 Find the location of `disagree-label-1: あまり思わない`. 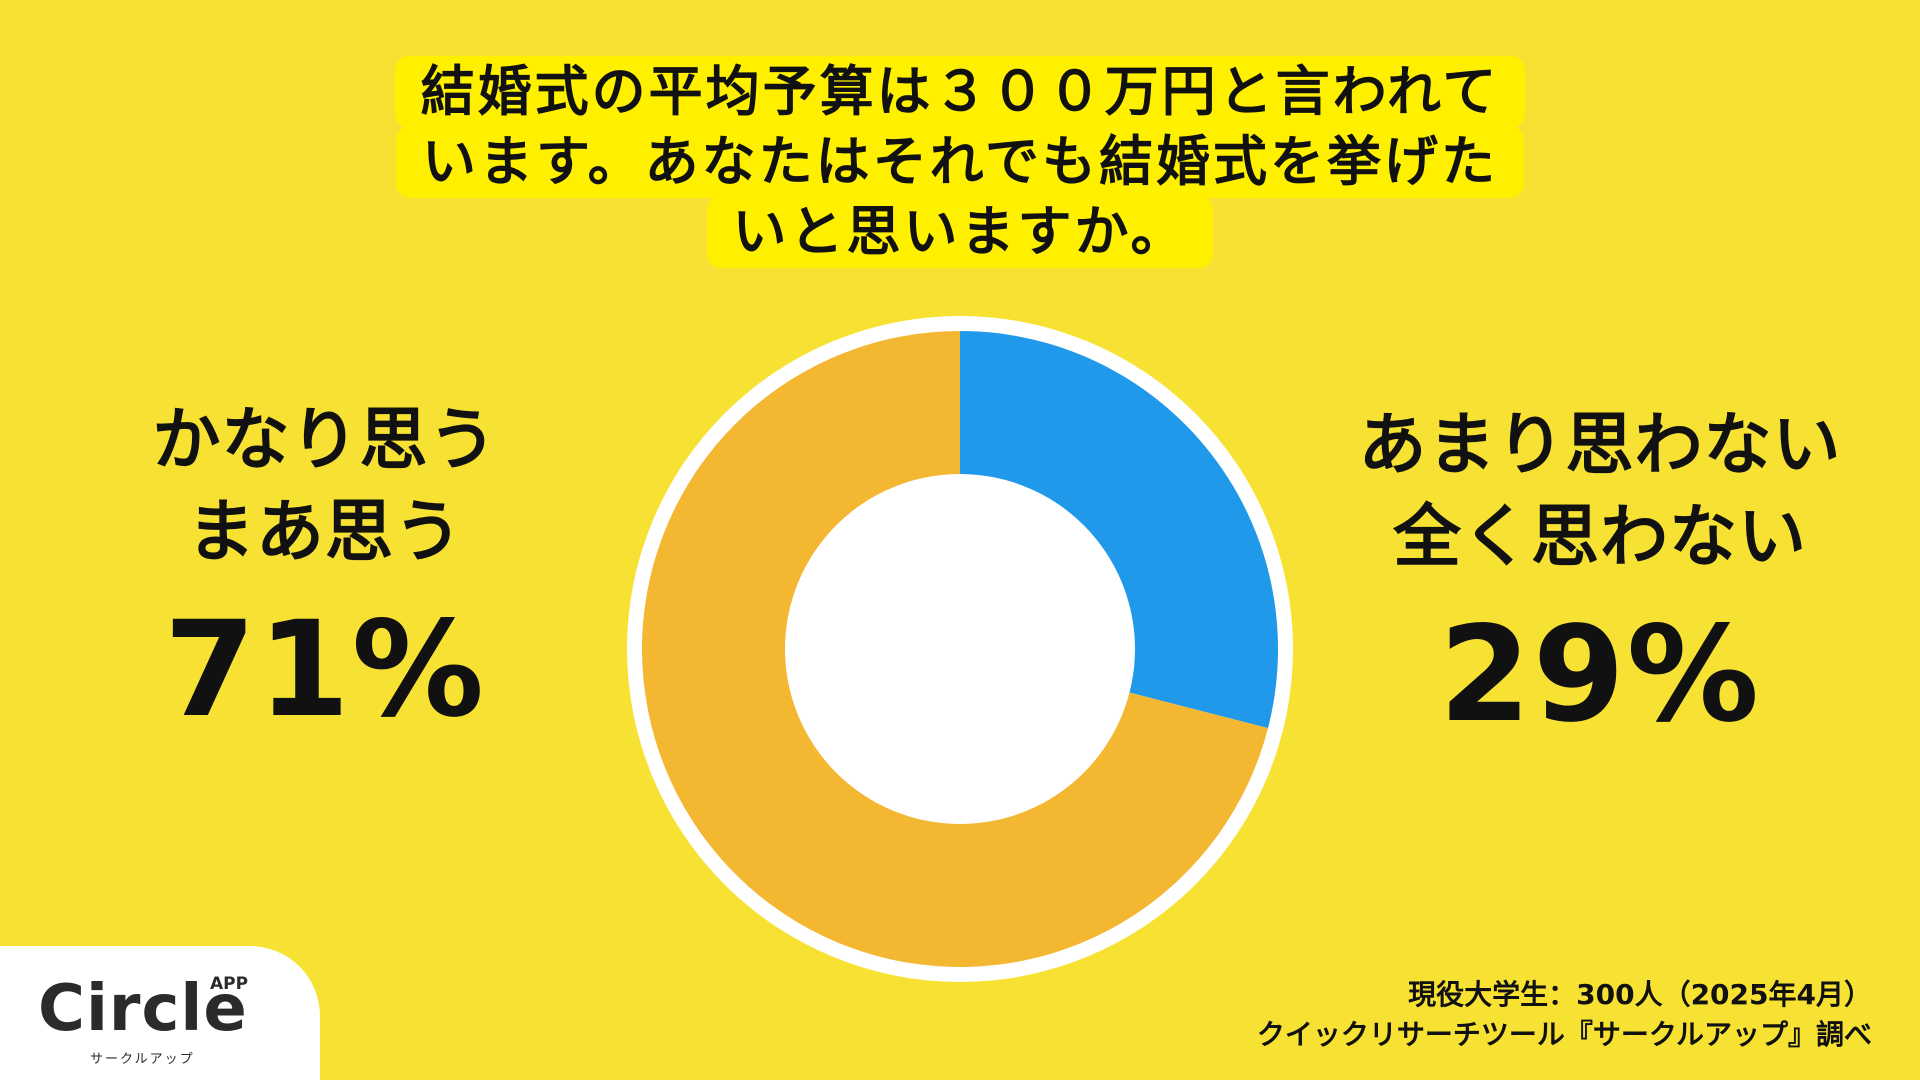

disagree-label-1: あまり思わない is located at coordinates (1600, 445).